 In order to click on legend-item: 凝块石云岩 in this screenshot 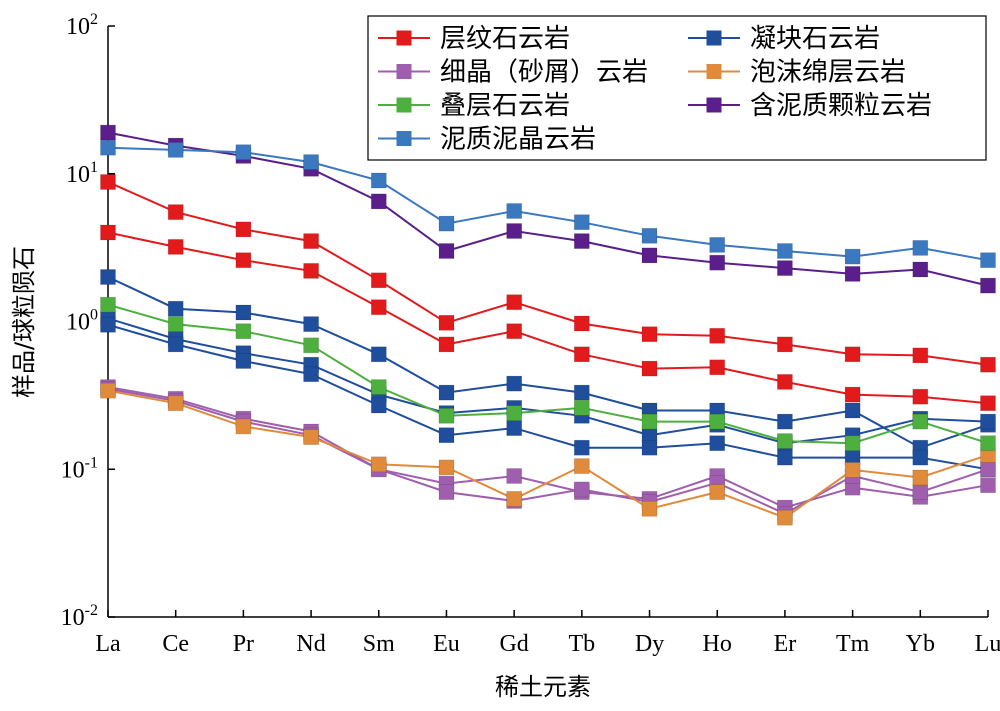, I will do `click(784, 39)`.